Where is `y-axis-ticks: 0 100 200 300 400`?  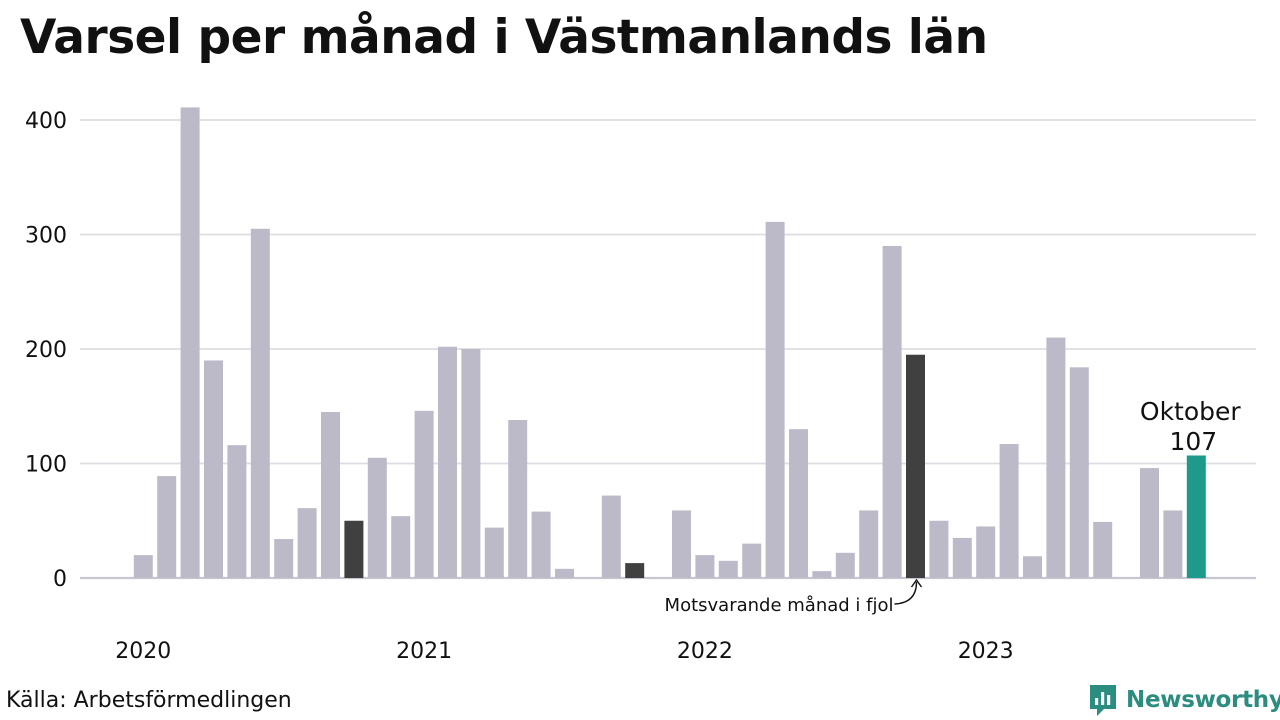
y-axis-ticks: 0 100 200 300 400 is located at coordinates (46, 350).